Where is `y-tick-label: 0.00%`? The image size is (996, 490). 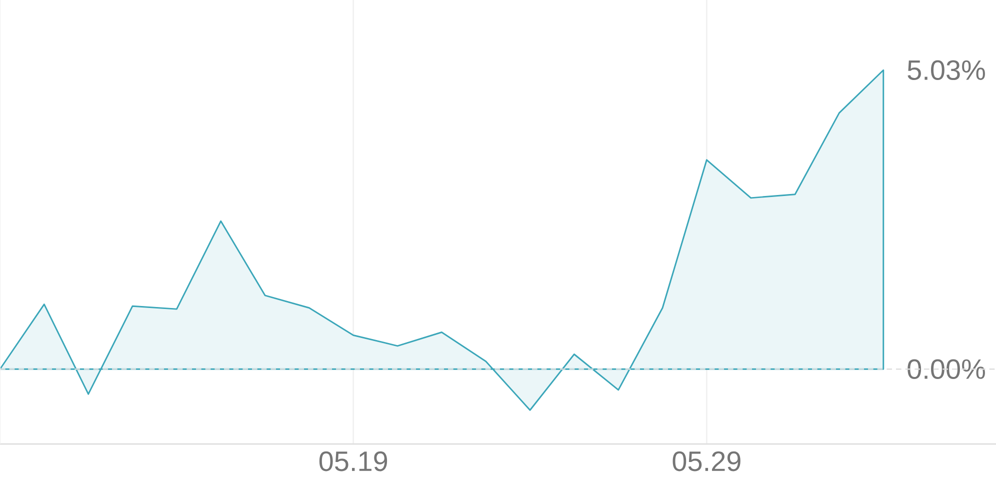 y-tick-label: 0.00% is located at coordinates (946, 369).